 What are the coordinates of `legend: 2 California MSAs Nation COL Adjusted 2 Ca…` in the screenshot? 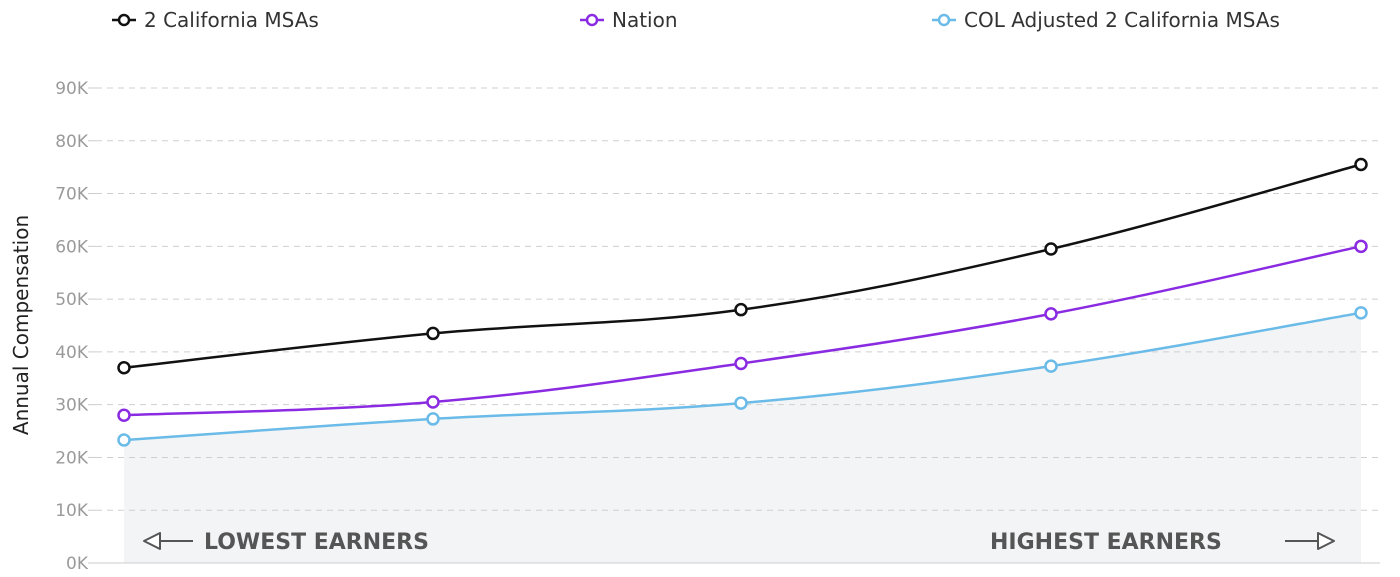 It's located at (696, 20).